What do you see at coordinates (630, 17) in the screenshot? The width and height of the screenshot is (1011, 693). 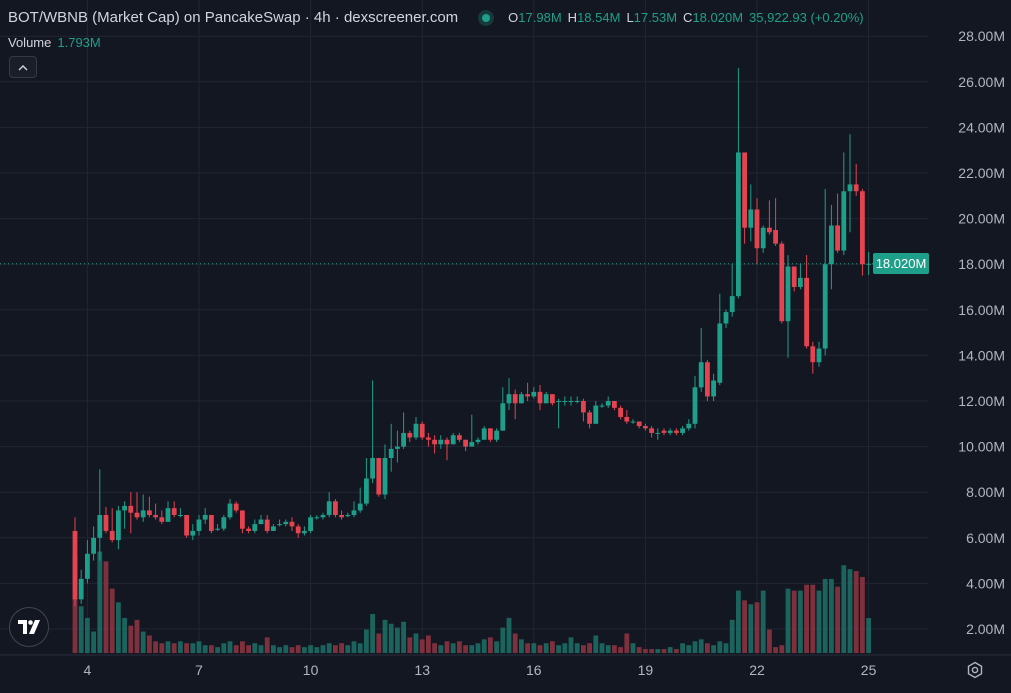 I see `low-key: L` at bounding box center [630, 17].